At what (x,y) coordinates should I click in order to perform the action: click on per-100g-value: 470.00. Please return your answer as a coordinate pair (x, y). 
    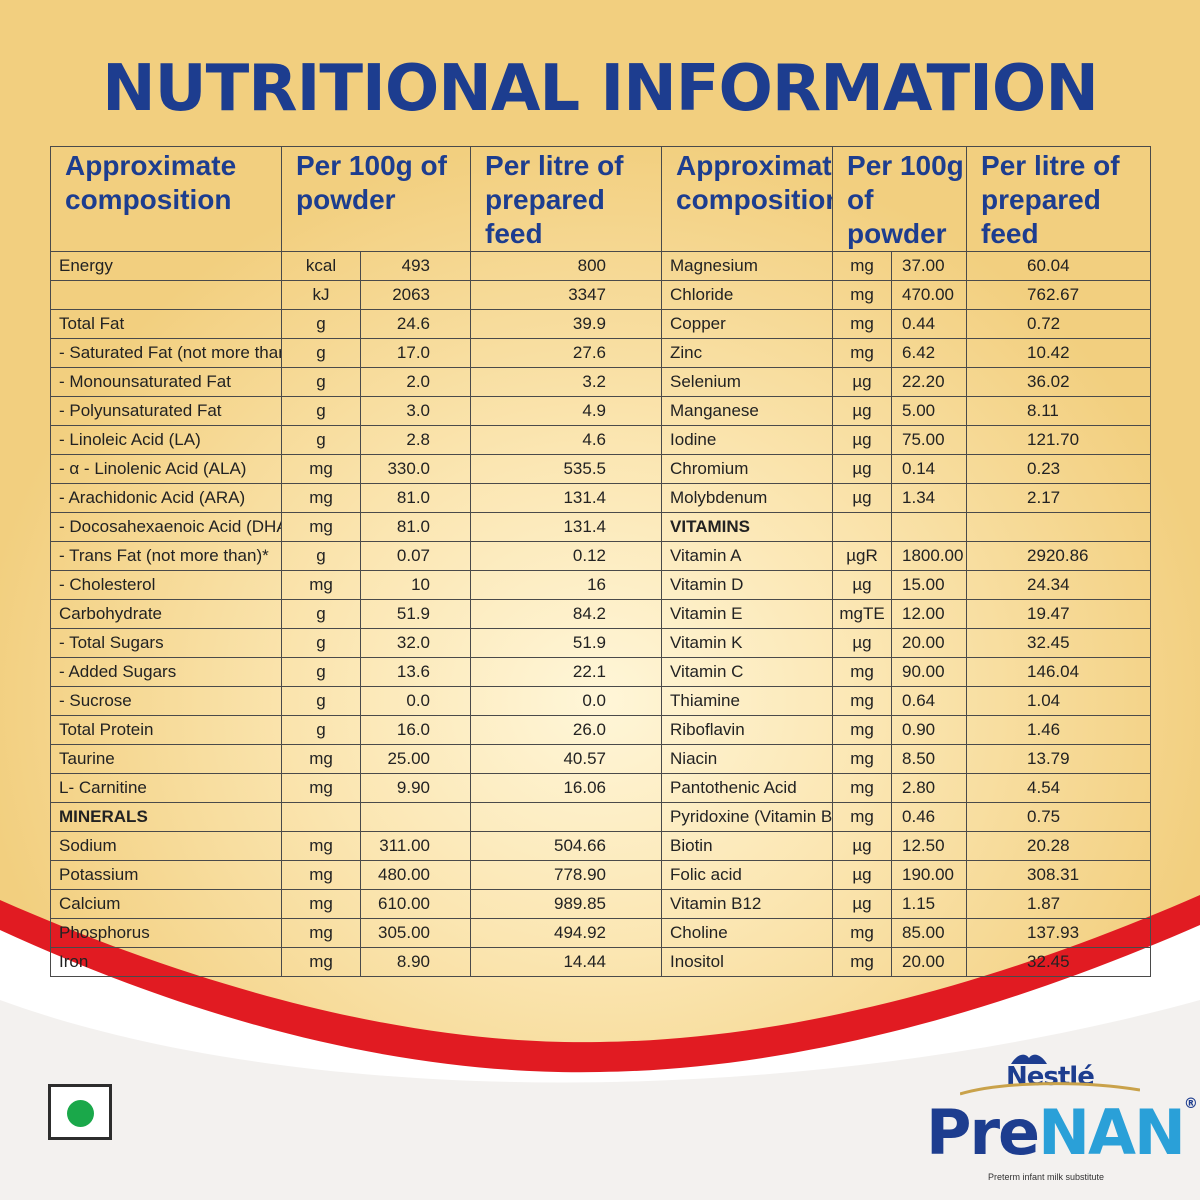
    Looking at the image, I should click on (929, 295).